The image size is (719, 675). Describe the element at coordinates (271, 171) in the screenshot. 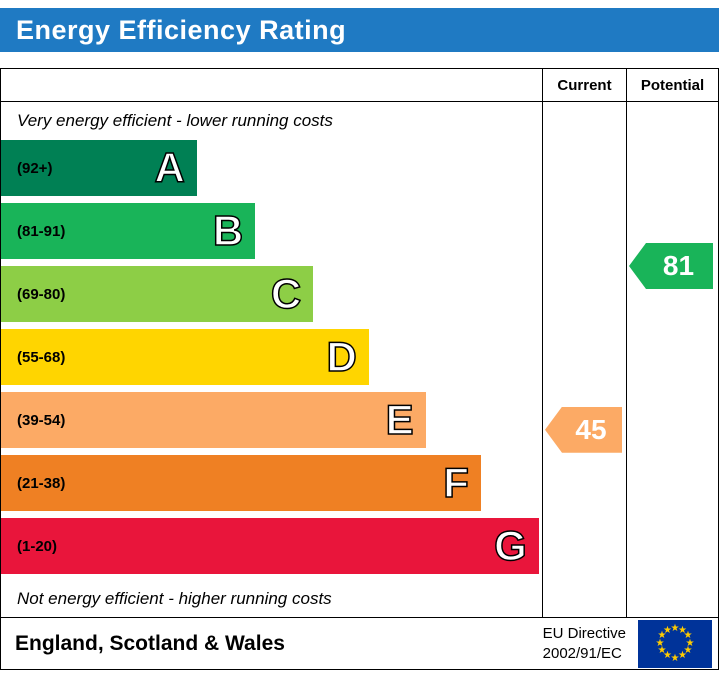

I see `band-row-a: (92+) A` at that location.